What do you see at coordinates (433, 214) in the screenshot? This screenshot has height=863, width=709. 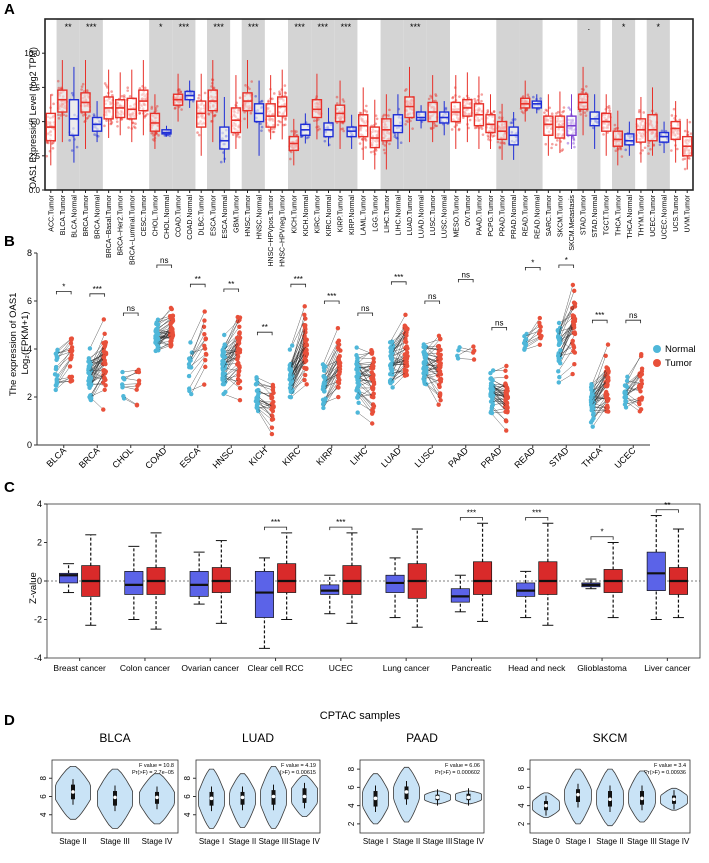 I see `x-tick-label: LUSC.Tumor` at bounding box center [433, 214].